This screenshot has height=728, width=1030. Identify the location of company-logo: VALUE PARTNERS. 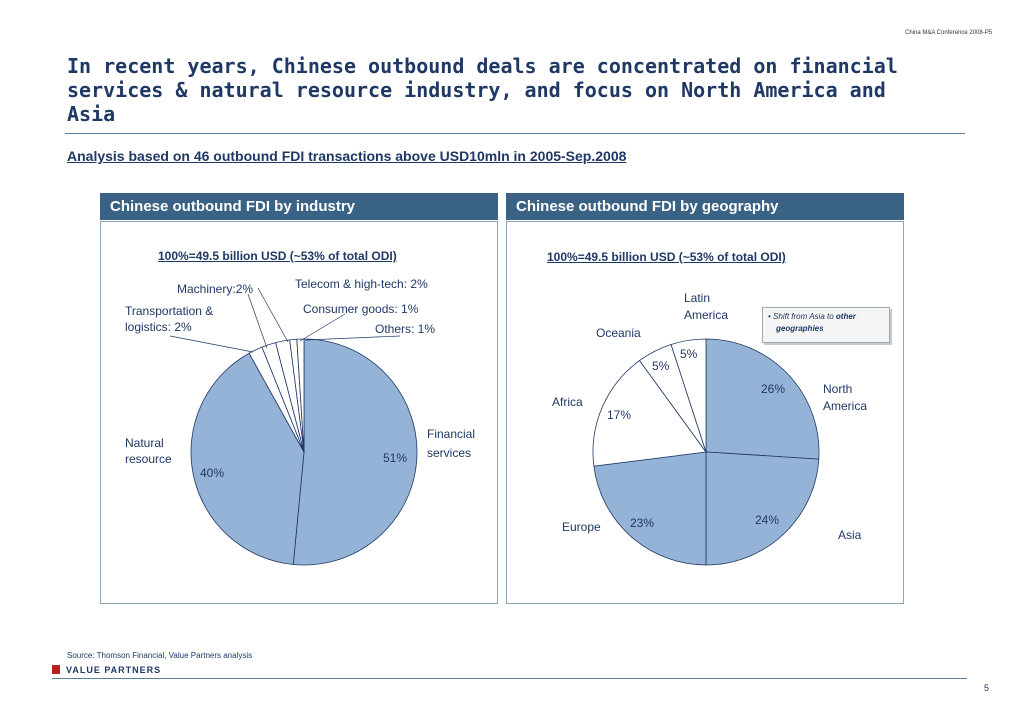
(114, 670).